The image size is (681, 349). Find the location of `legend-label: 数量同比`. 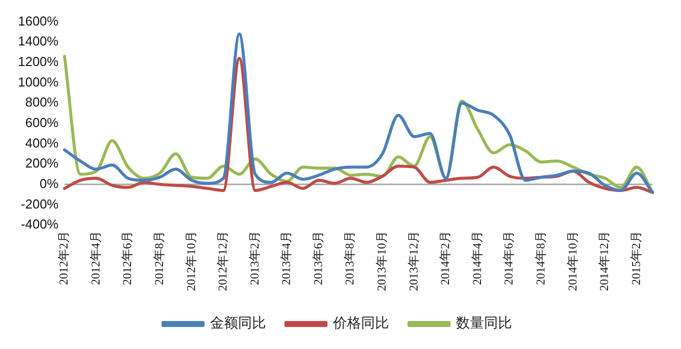

legend-label: 数量同比 is located at coordinates (484, 324).